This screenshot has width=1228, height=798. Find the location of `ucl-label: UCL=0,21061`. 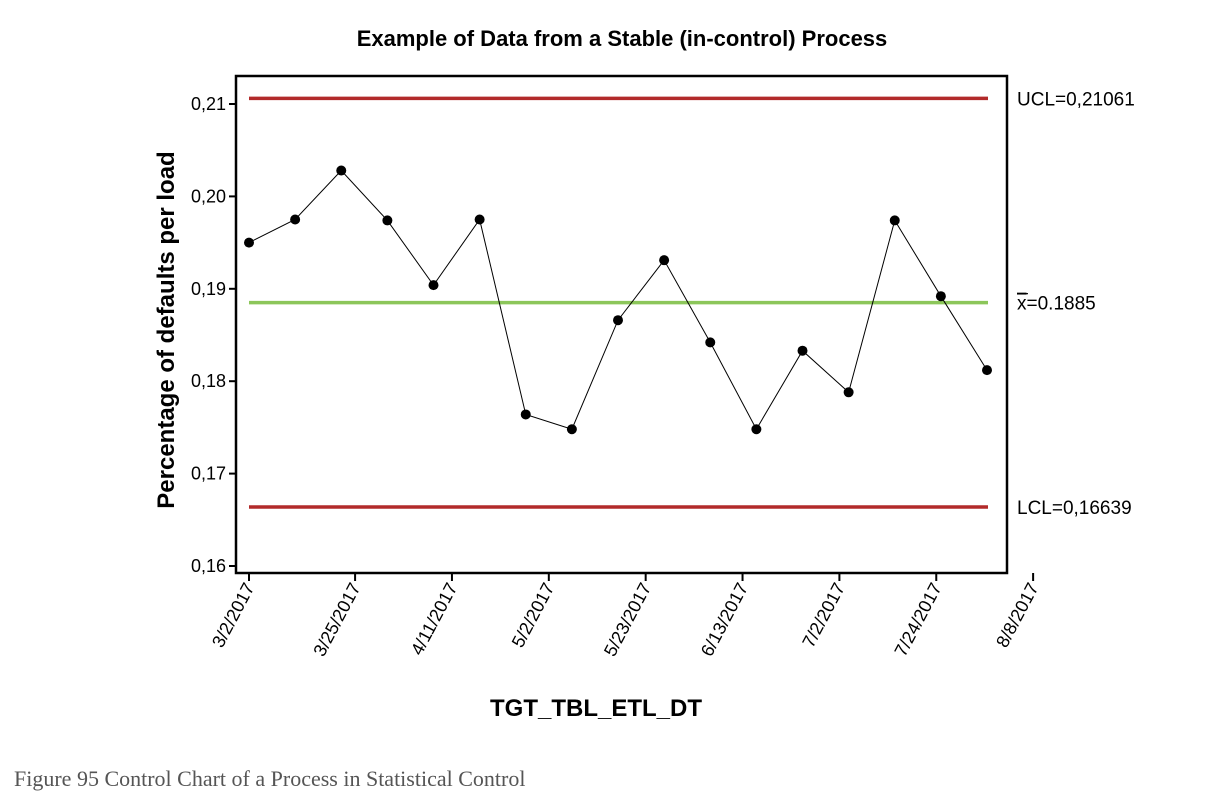

ucl-label: UCL=0,21061 is located at coordinates (1076, 99).